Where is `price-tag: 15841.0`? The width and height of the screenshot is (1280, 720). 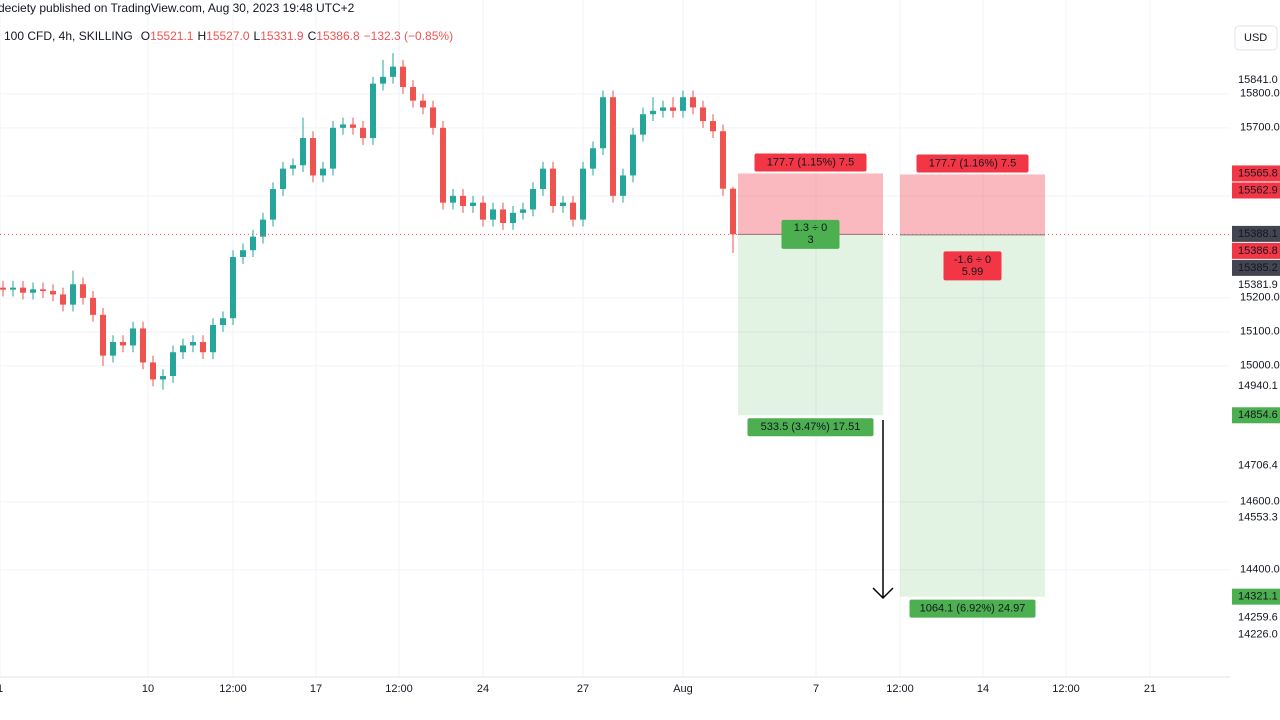
price-tag: 15841.0 is located at coordinates (1258, 80).